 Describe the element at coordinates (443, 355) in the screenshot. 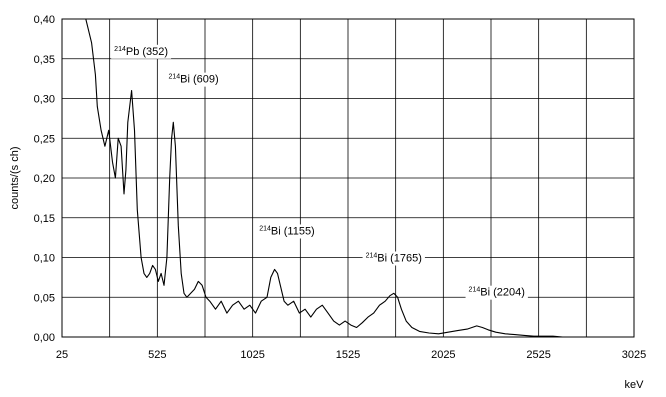

I see `x-tick-label: 2025` at that location.